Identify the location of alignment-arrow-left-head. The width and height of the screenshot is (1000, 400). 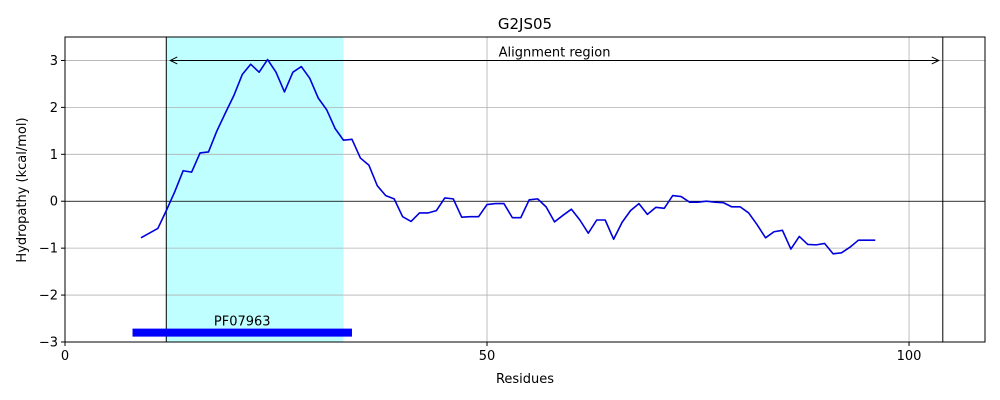
(173, 60).